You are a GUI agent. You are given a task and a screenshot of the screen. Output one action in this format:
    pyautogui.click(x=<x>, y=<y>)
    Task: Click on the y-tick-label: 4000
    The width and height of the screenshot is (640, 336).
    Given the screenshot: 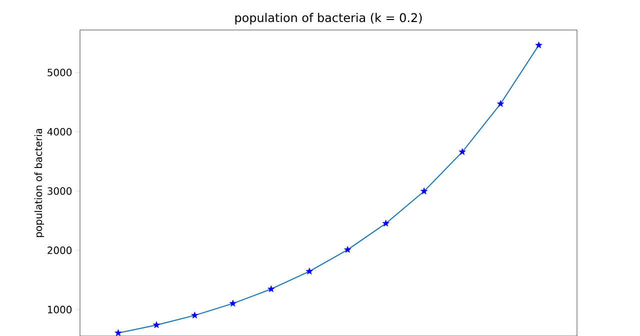 What is the action you would take?
    pyautogui.click(x=59, y=132)
    